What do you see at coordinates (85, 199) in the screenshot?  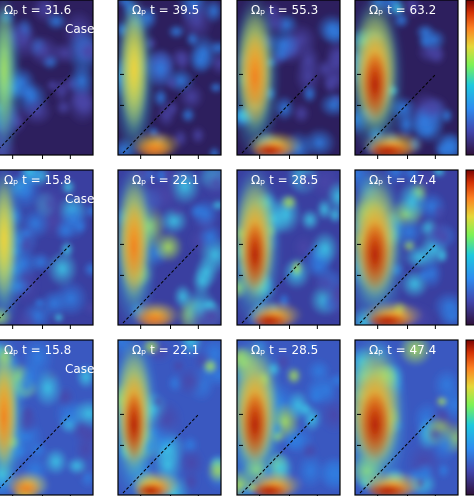 I see `case-label: Case 2` at bounding box center [85, 199].